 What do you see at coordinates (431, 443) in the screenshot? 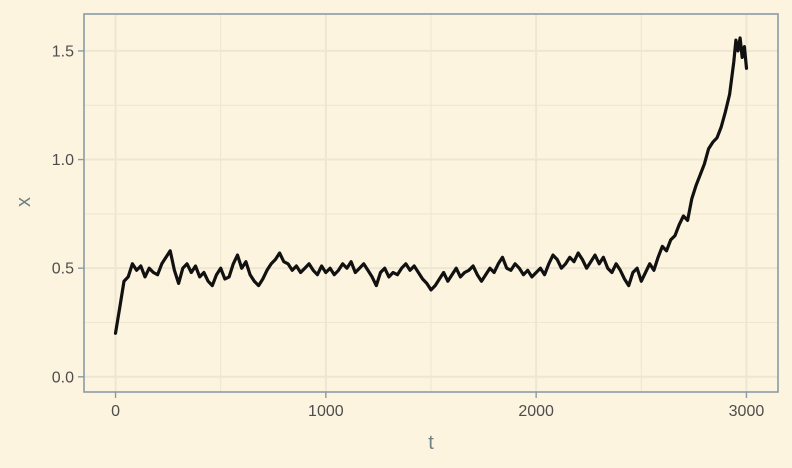
I see `x-axis-title: t` at bounding box center [431, 443].